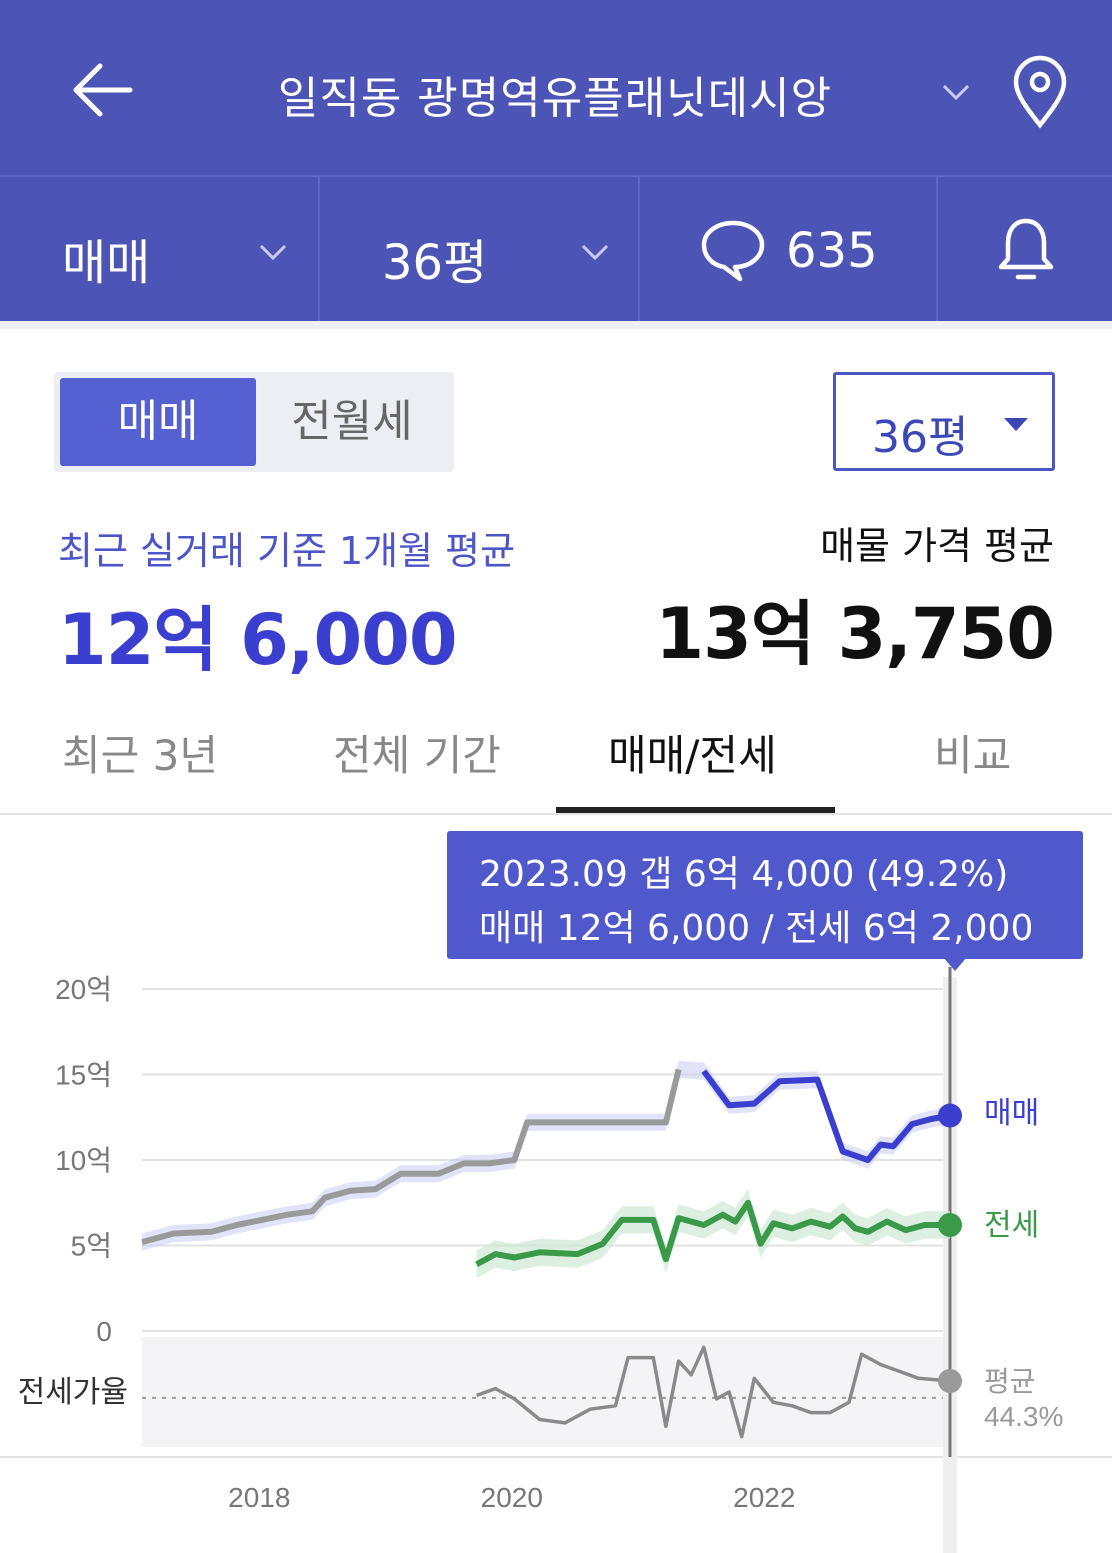 Image resolution: width=1112 pixels, height=1553 pixels. I want to click on x-tick-label: 2022, so click(764, 1497).